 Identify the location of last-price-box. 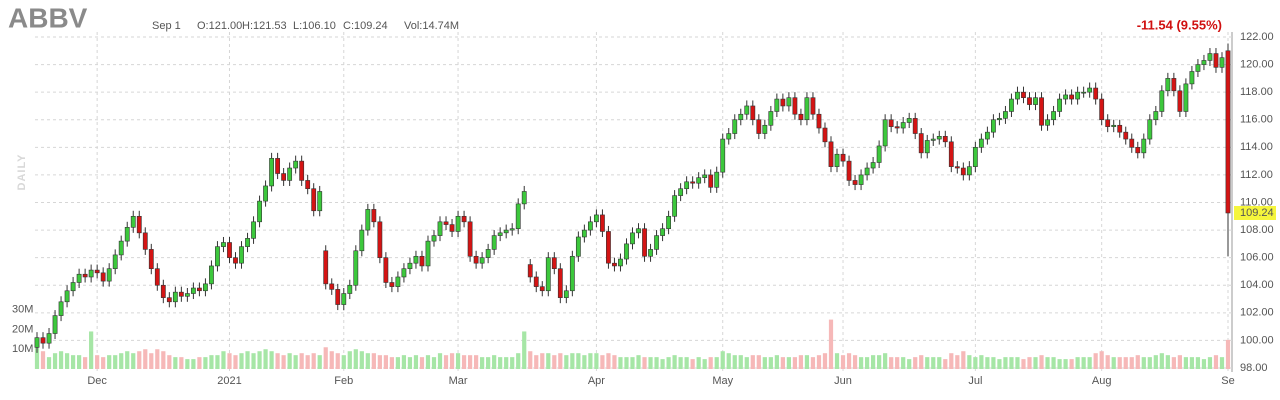
(1255, 212).